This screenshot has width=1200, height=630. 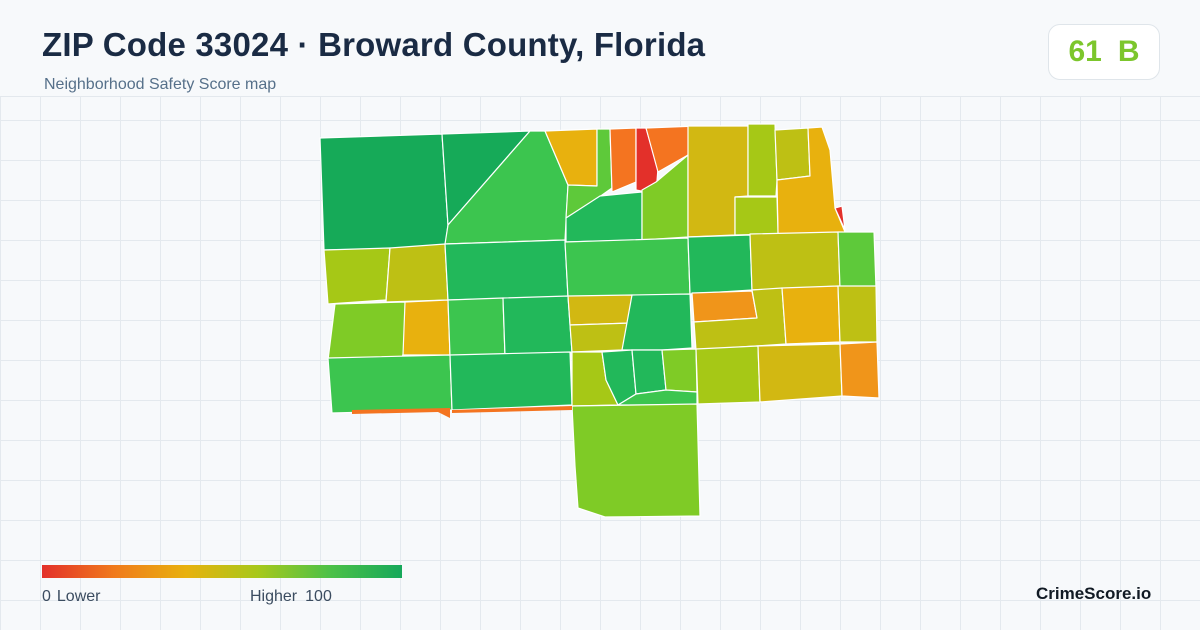 I want to click on legend-min-label: Lower, so click(x=78, y=596).